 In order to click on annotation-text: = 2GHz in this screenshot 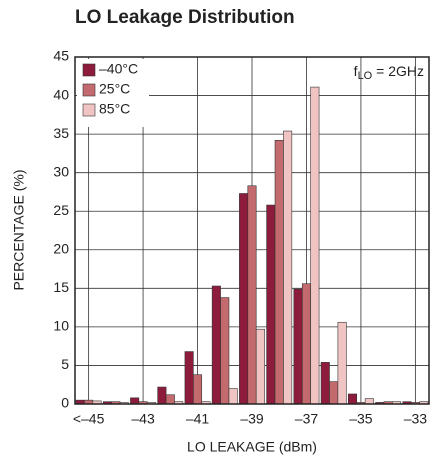, I will do `click(398, 71)`.